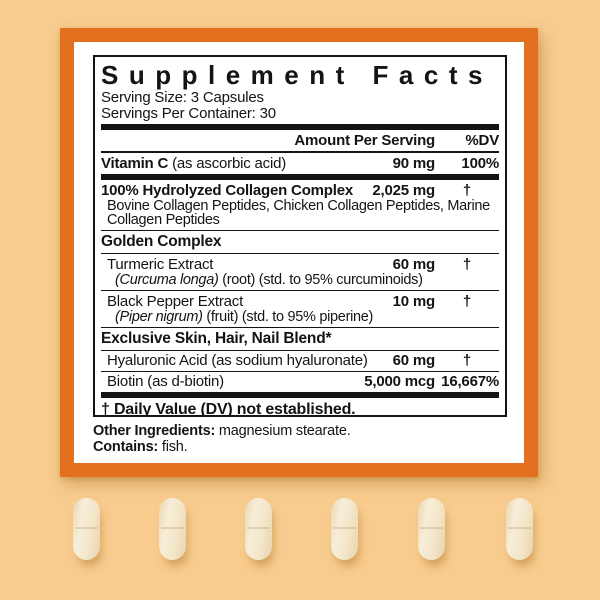 The image size is (600, 600). Describe the element at coordinates (288, 317) in the screenshot. I see `botanical-detail-rest: (fruit) (std. to 95% piperine)` at that location.